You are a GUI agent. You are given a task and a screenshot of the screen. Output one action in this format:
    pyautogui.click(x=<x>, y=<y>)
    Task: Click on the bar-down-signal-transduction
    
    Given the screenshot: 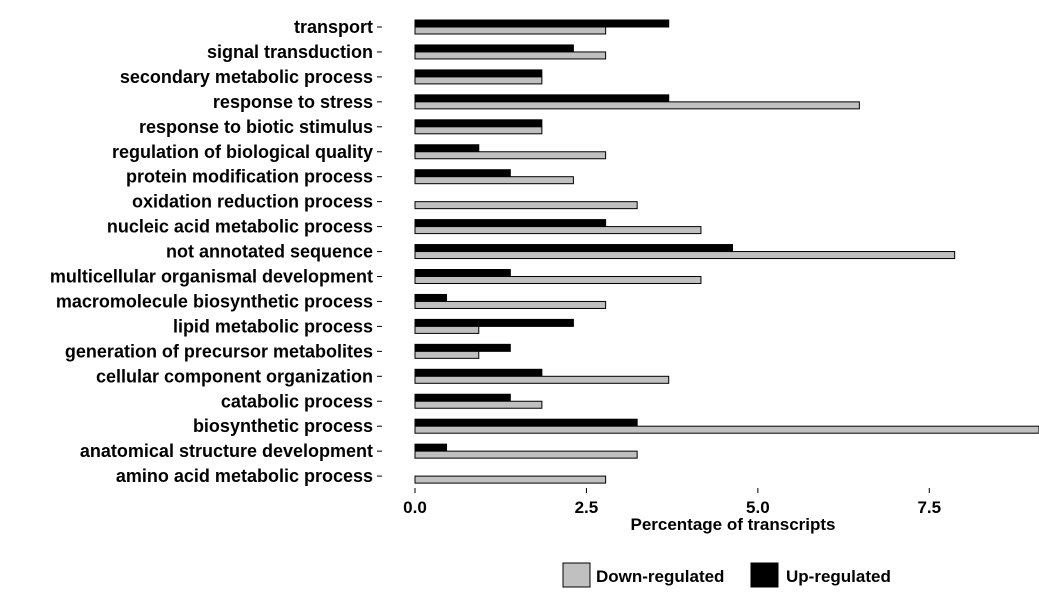 What is the action you would take?
    pyautogui.click(x=510, y=55)
    